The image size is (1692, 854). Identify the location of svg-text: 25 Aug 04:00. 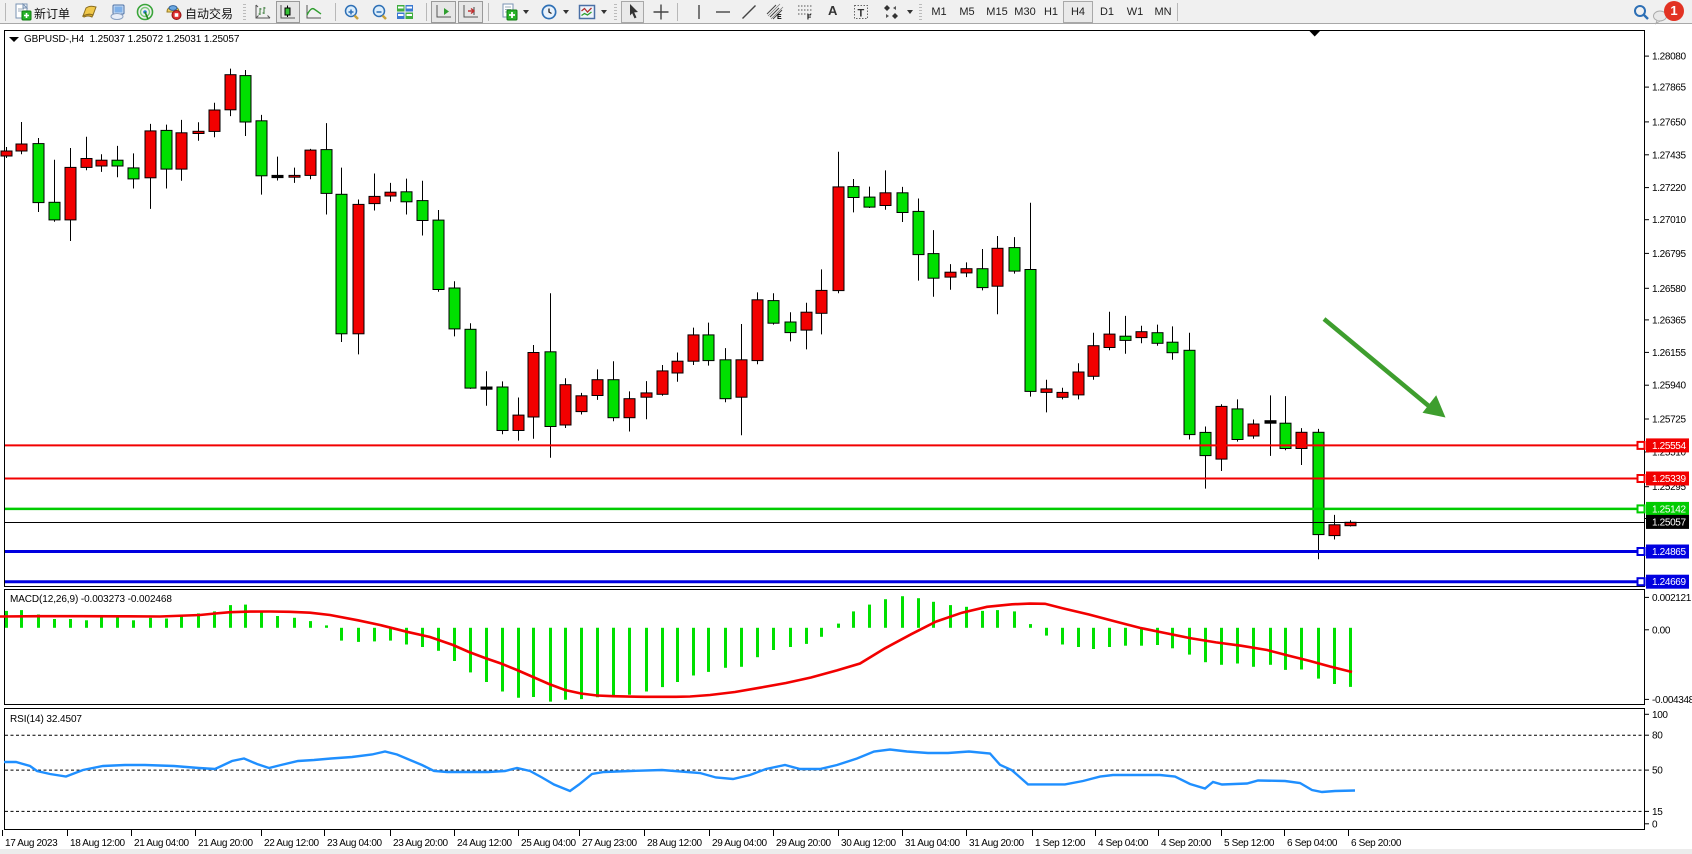
(549, 843).